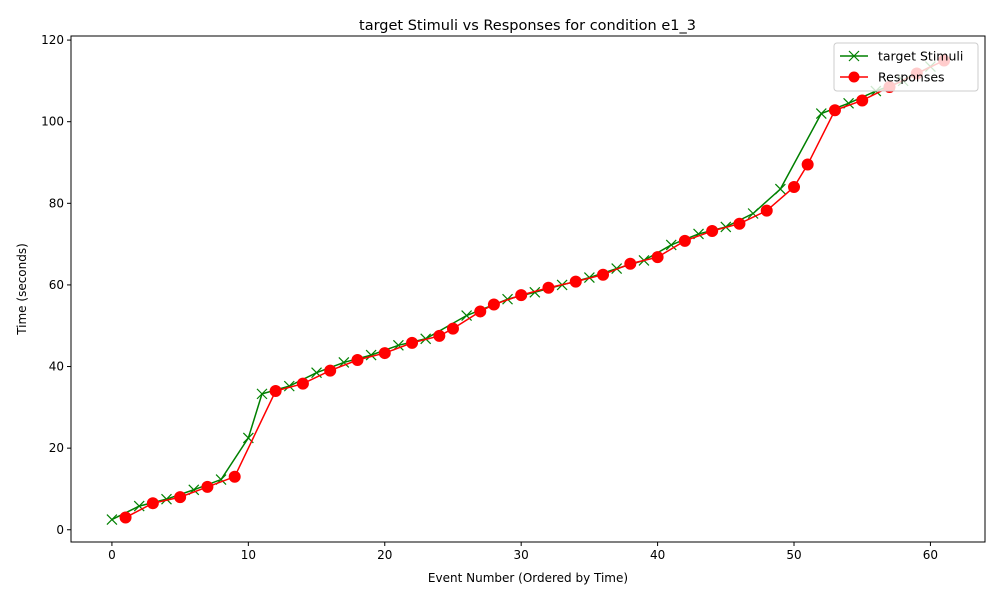 Image resolution: width=1000 pixels, height=600 pixels. What do you see at coordinates (793, 555) in the screenshot?
I see `x-tick-label: 50` at bounding box center [793, 555].